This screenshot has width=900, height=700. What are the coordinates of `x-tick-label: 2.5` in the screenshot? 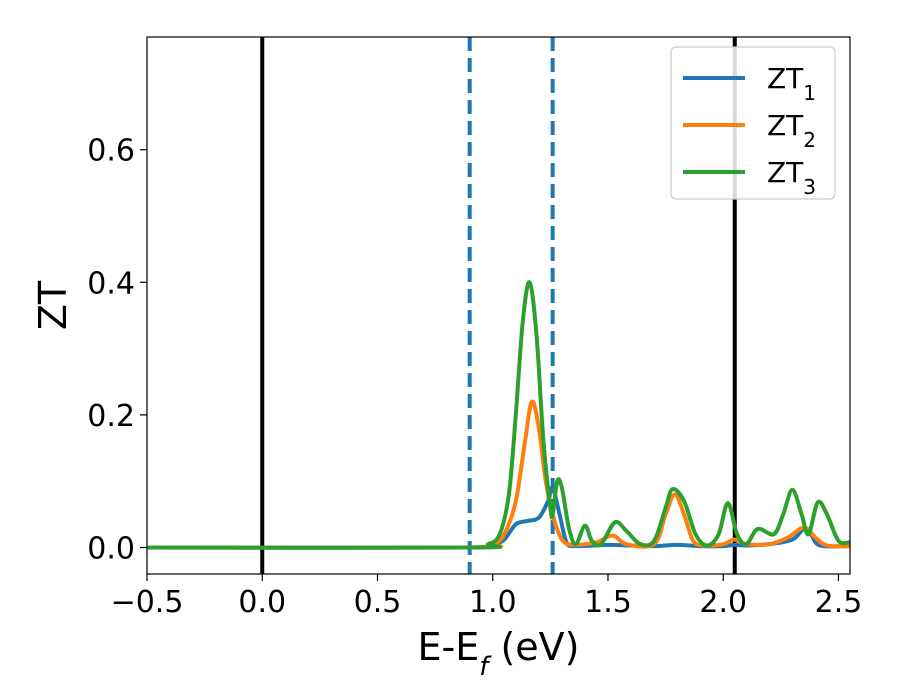 It's located at (839, 602).